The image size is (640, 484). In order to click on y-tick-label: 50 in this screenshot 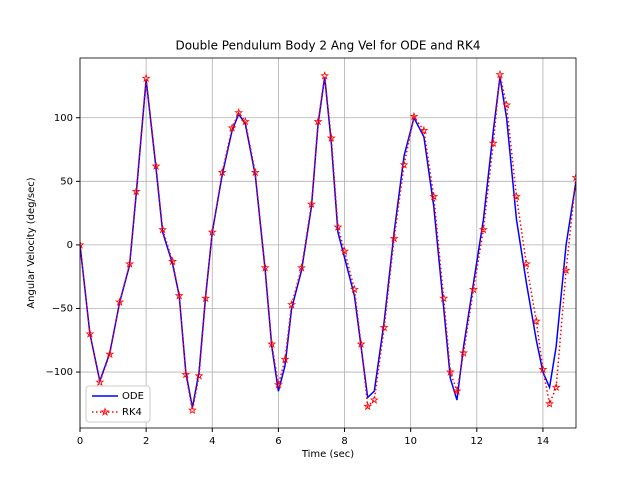, I will do `click(66, 181)`.